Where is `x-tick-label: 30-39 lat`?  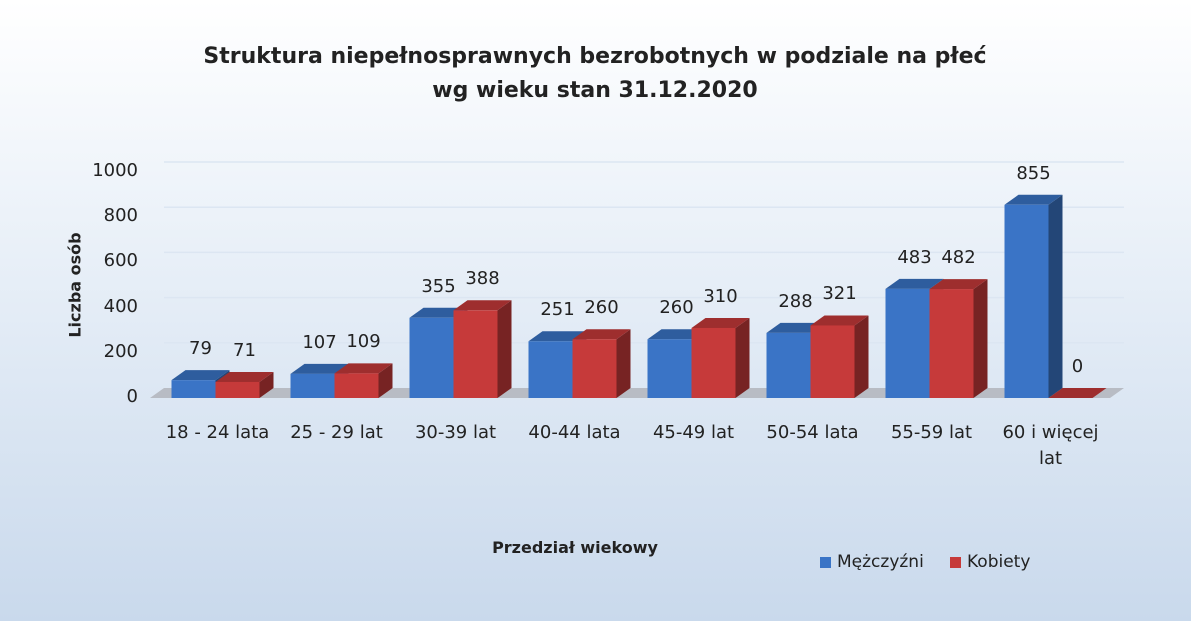
x-tick-label: 30-39 lat is located at coordinates (455, 432).